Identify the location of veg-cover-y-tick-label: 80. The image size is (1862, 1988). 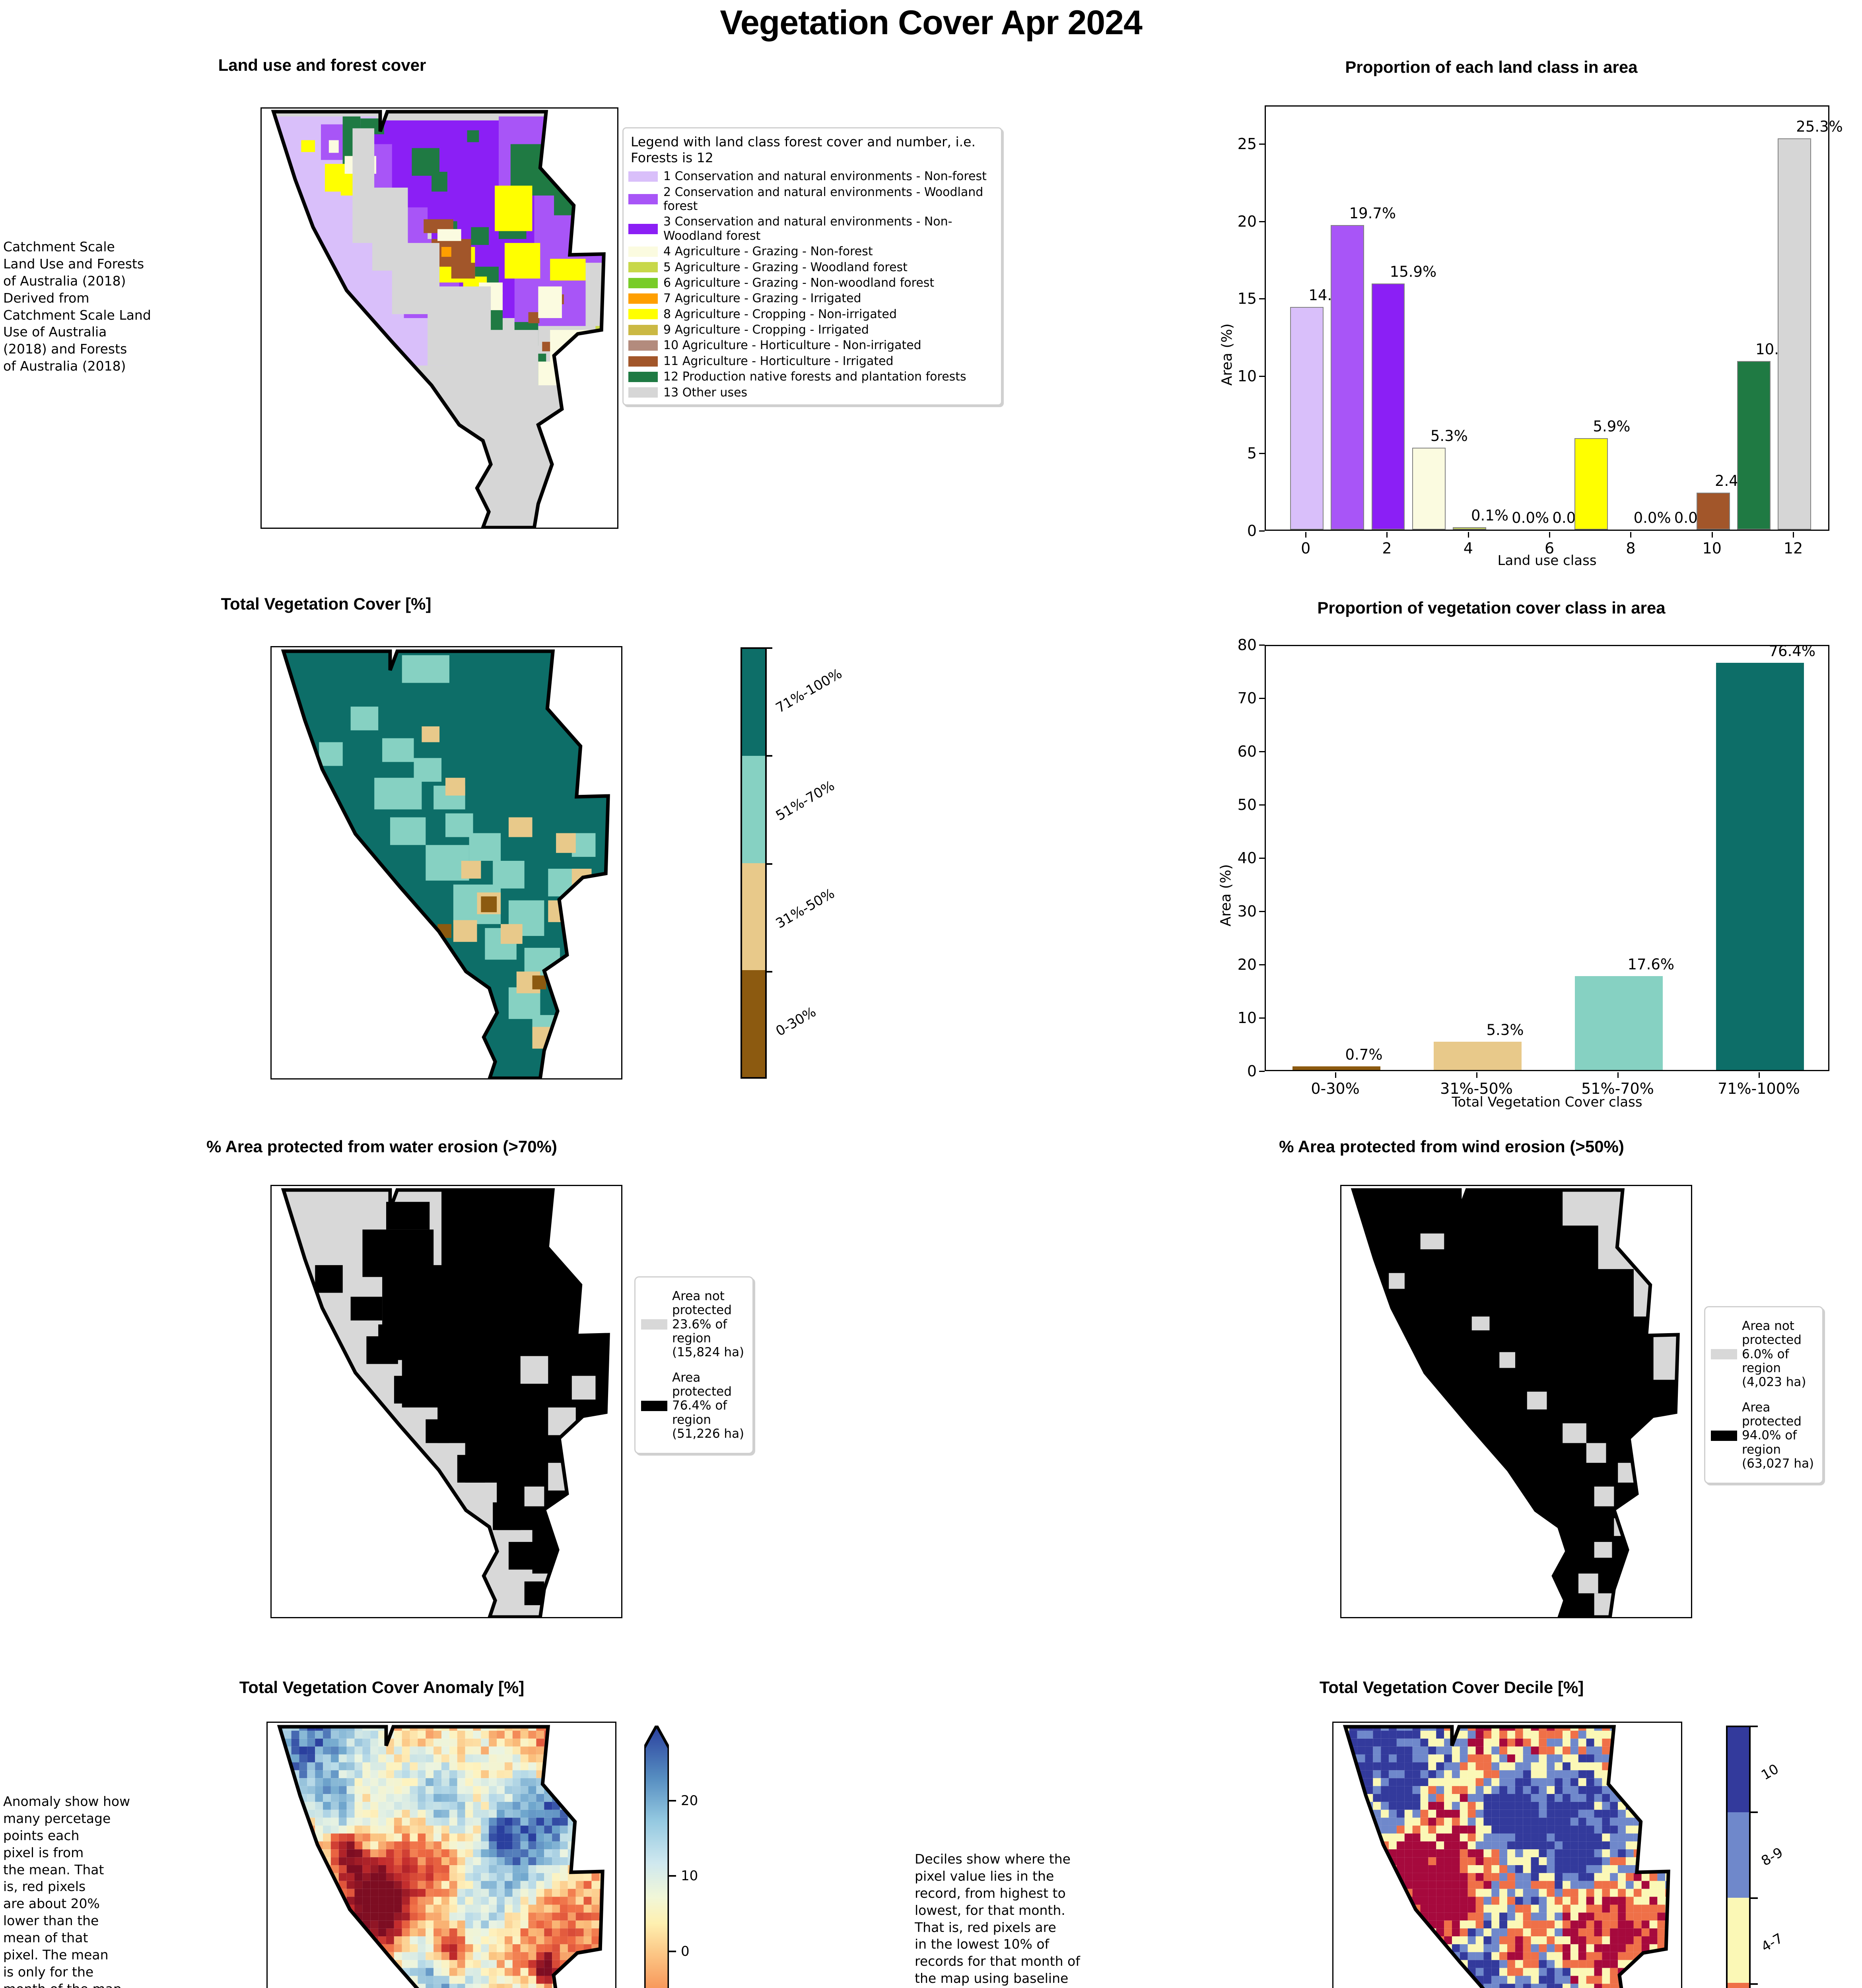
(1247, 645).